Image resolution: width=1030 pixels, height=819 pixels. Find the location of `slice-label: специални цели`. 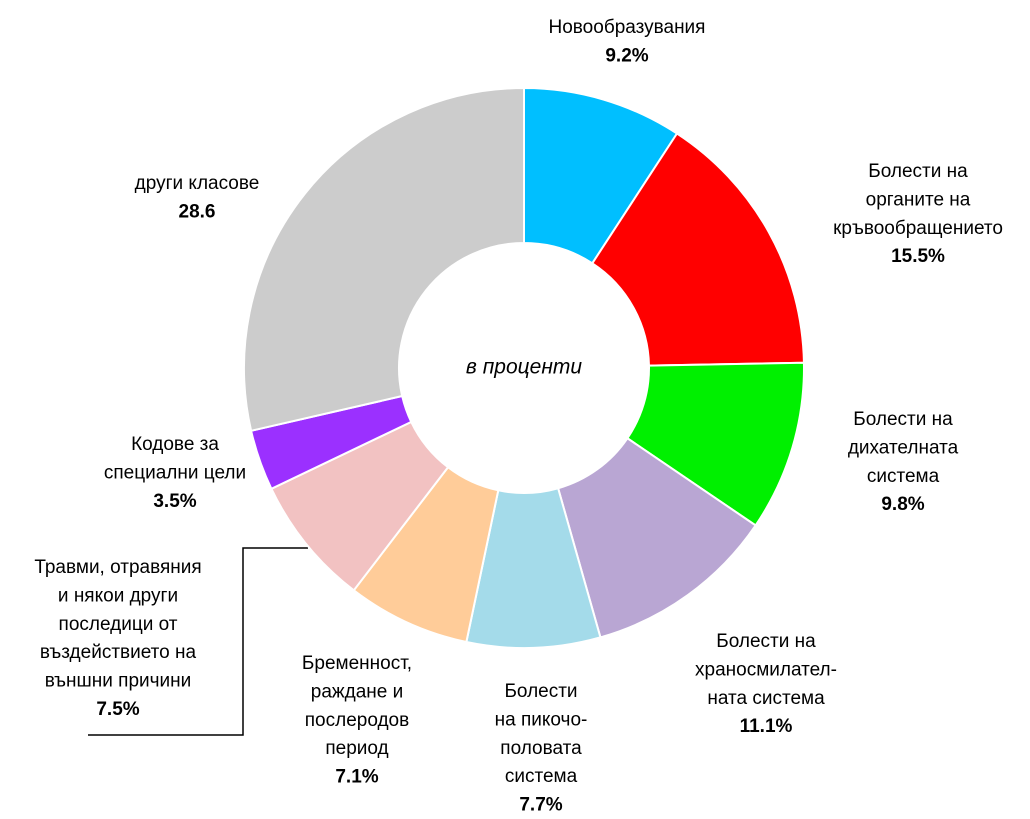

slice-label: специални цели is located at coordinates (175, 472).